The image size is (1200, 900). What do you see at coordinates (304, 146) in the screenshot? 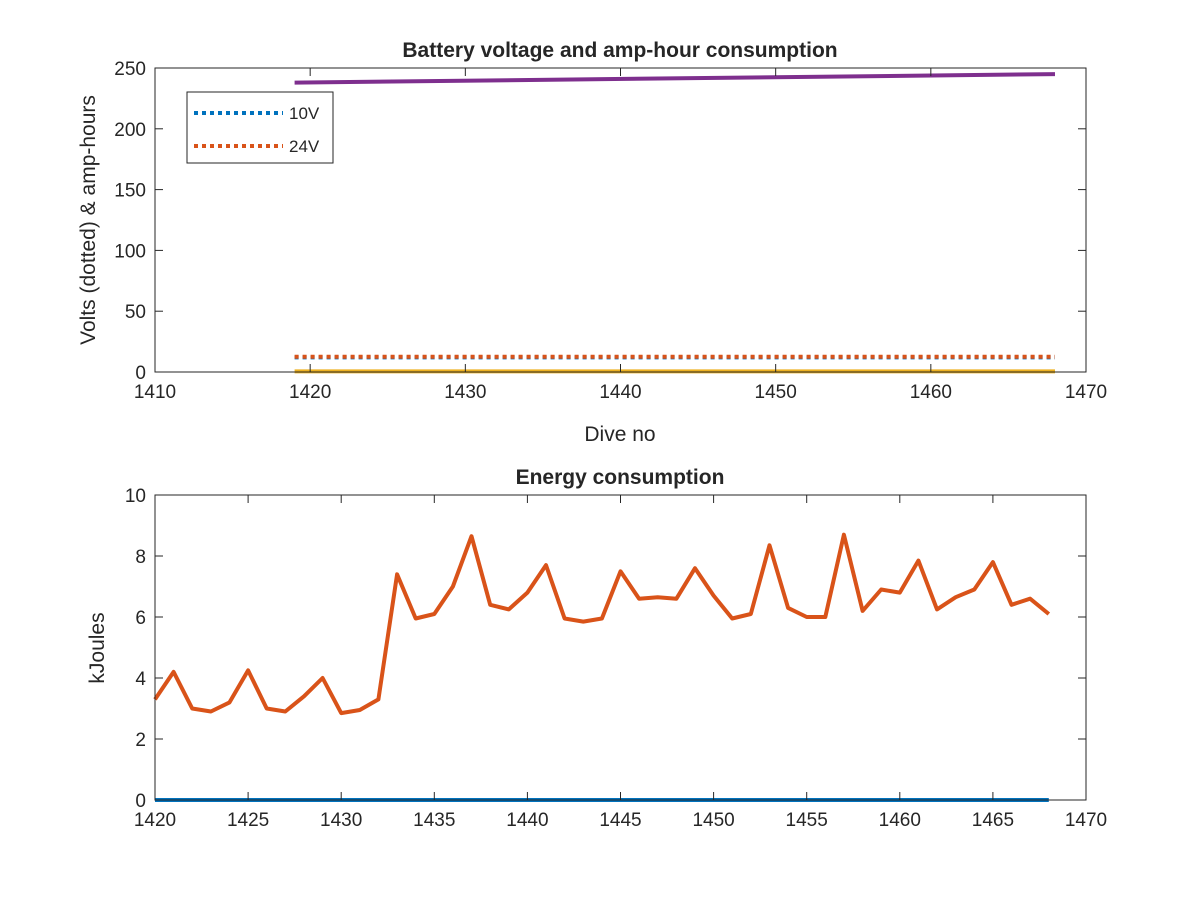
I see `legend-label-24v: 24V` at bounding box center [304, 146].